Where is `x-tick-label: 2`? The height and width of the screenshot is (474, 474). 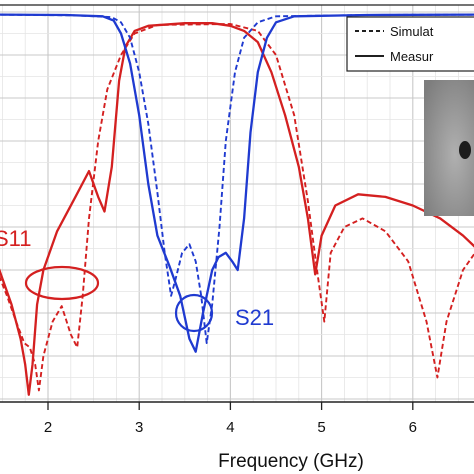
x-tick-label: 2 is located at coordinates (48, 427).